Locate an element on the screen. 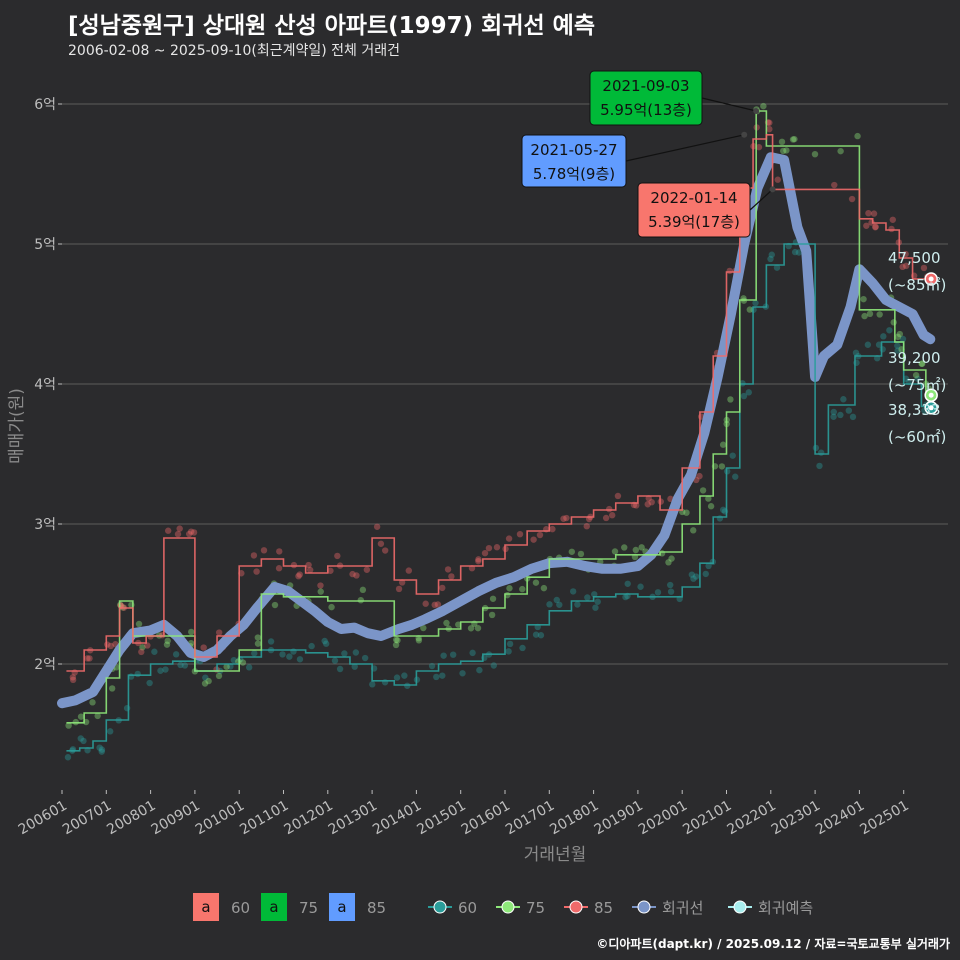 The width and height of the screenshot is (960, 960). y-tick-label: 3억 is located at coordinates (45, 525).